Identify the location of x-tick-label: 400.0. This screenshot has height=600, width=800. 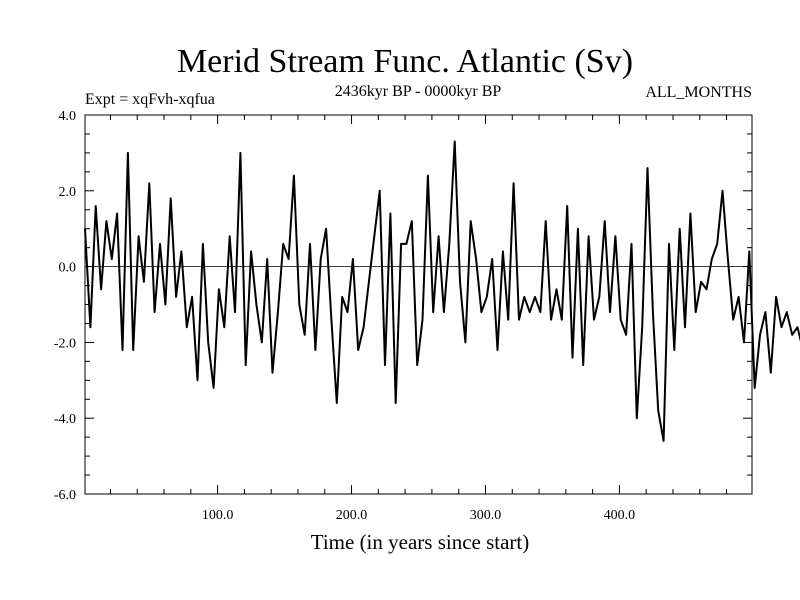
(620, 515).